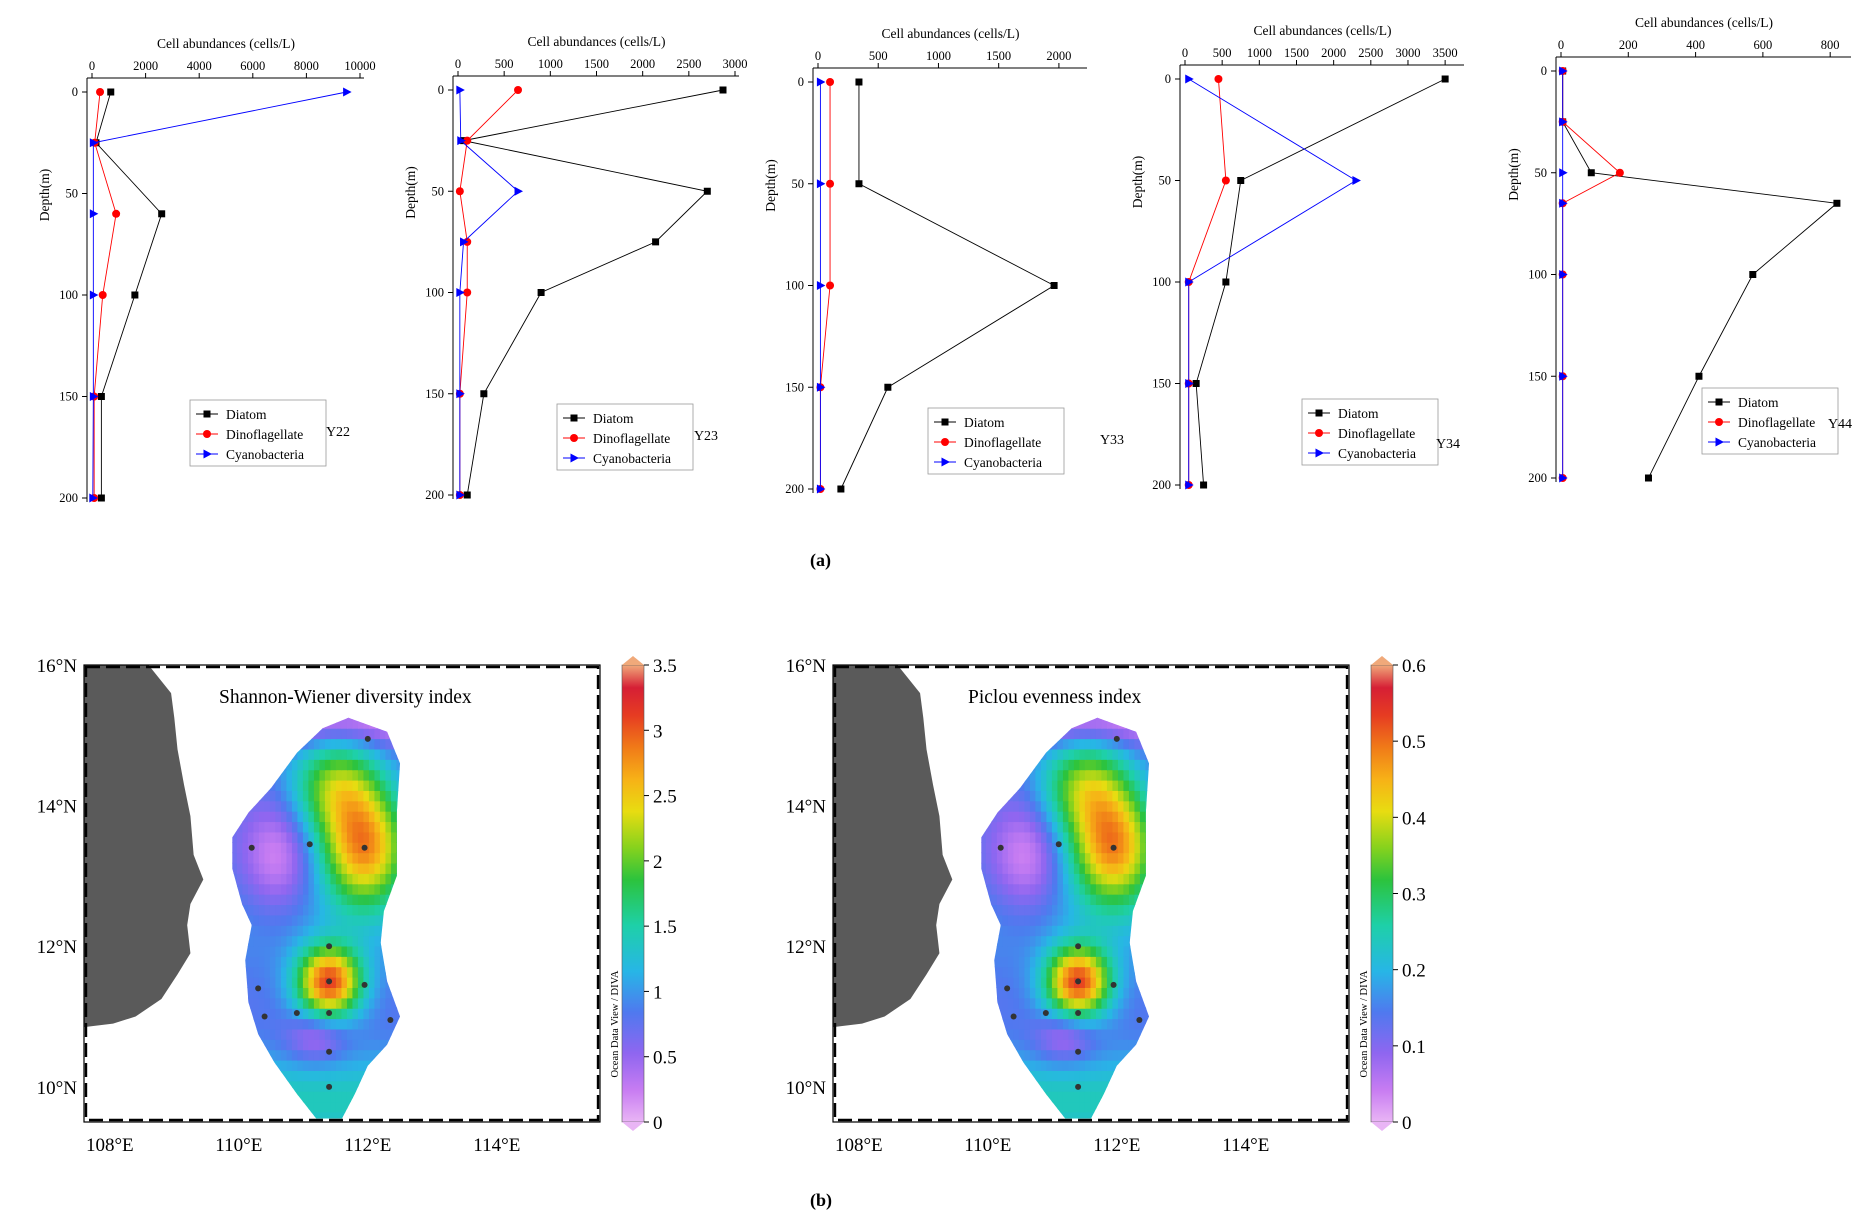 The image size is (1874, 1220). Describe the element at coordinates (1370, 432) in the screenshot. I see `legend-box` at that location.